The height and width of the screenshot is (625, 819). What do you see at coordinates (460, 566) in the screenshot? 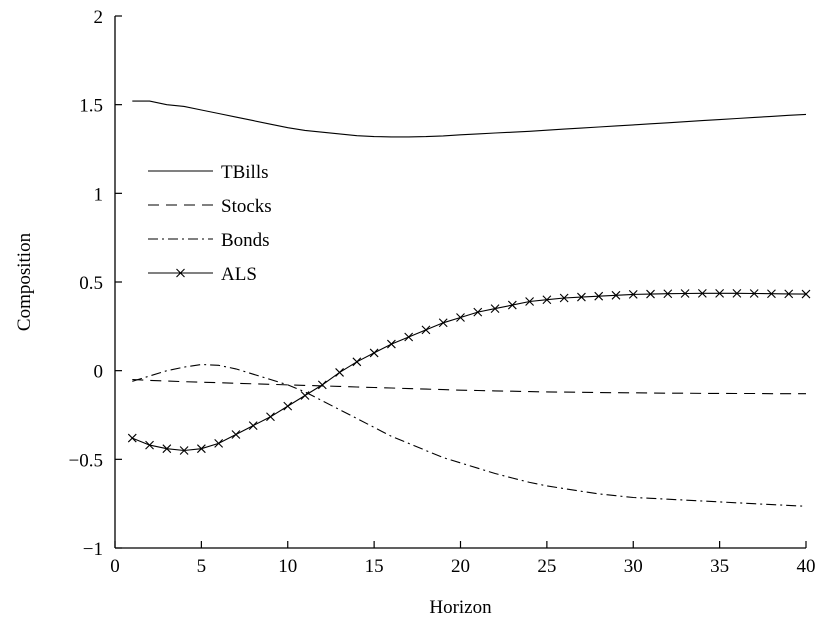
I see `x-tick-label: 20` at bounding box center [460, 566].